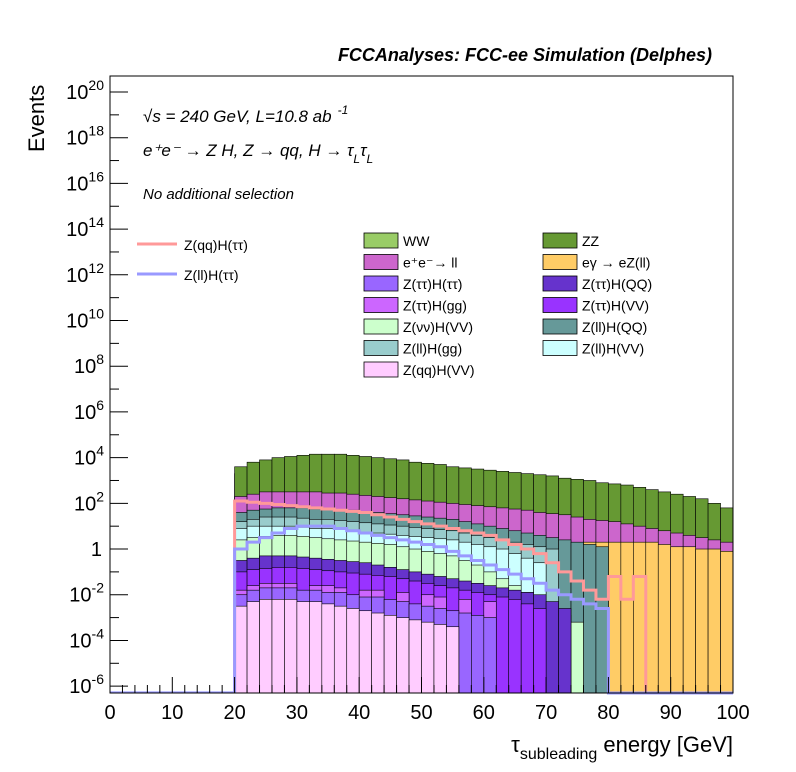 Image resolution: width=796 pixels, height=772 pixels. What do you see at coordinates (432, 349) in the screenshot?
I see `legend-bg-label: Z(ll)H(gg)` at bounding box center [432, 349].